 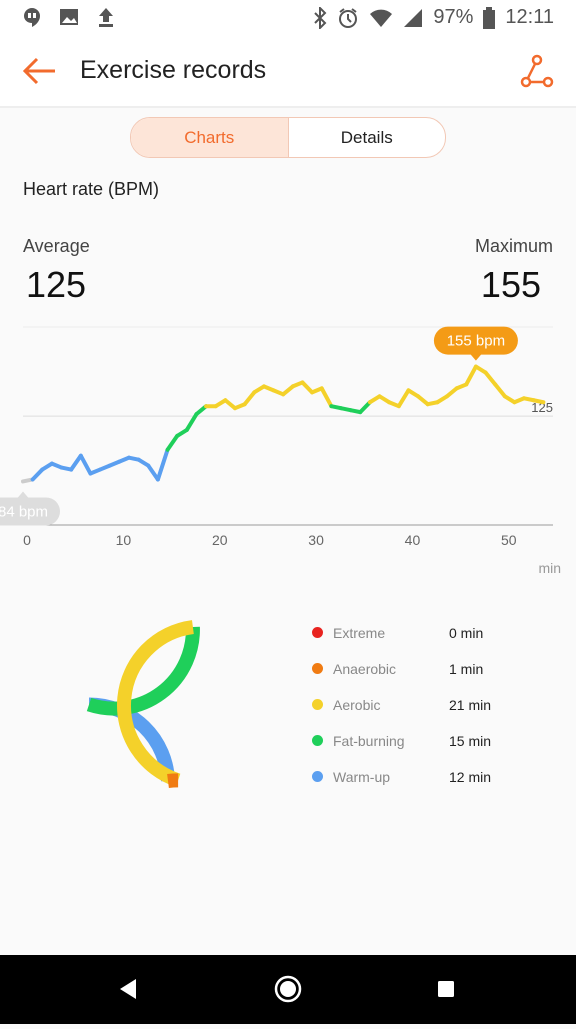 I want to click on maximum-value: 155, so click(x=510, y=284).